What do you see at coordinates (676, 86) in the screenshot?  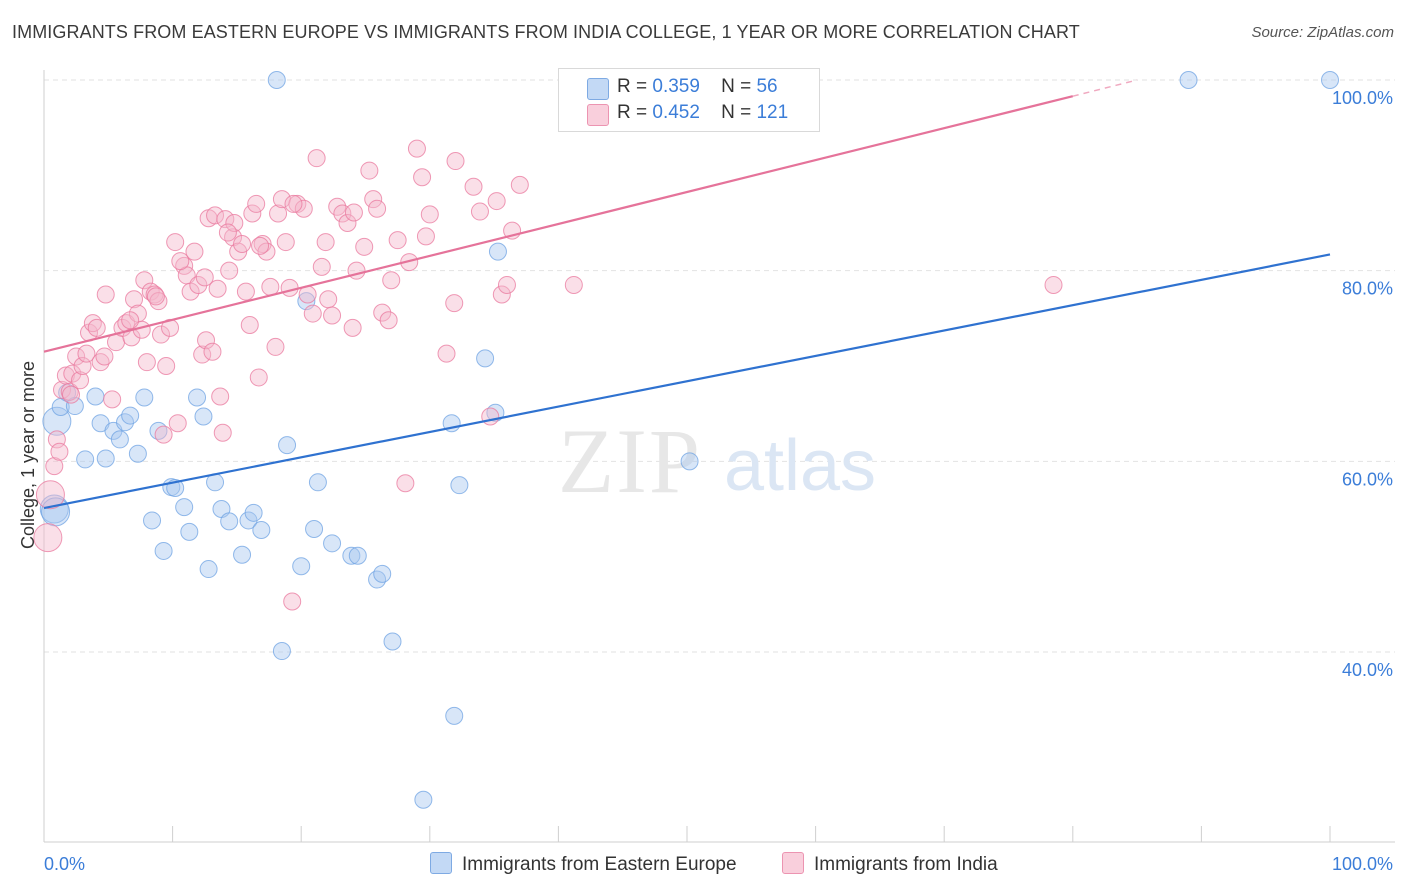 I see `legend-r-value-eastern-europe: 0.359` at bounding box center [676, 86].